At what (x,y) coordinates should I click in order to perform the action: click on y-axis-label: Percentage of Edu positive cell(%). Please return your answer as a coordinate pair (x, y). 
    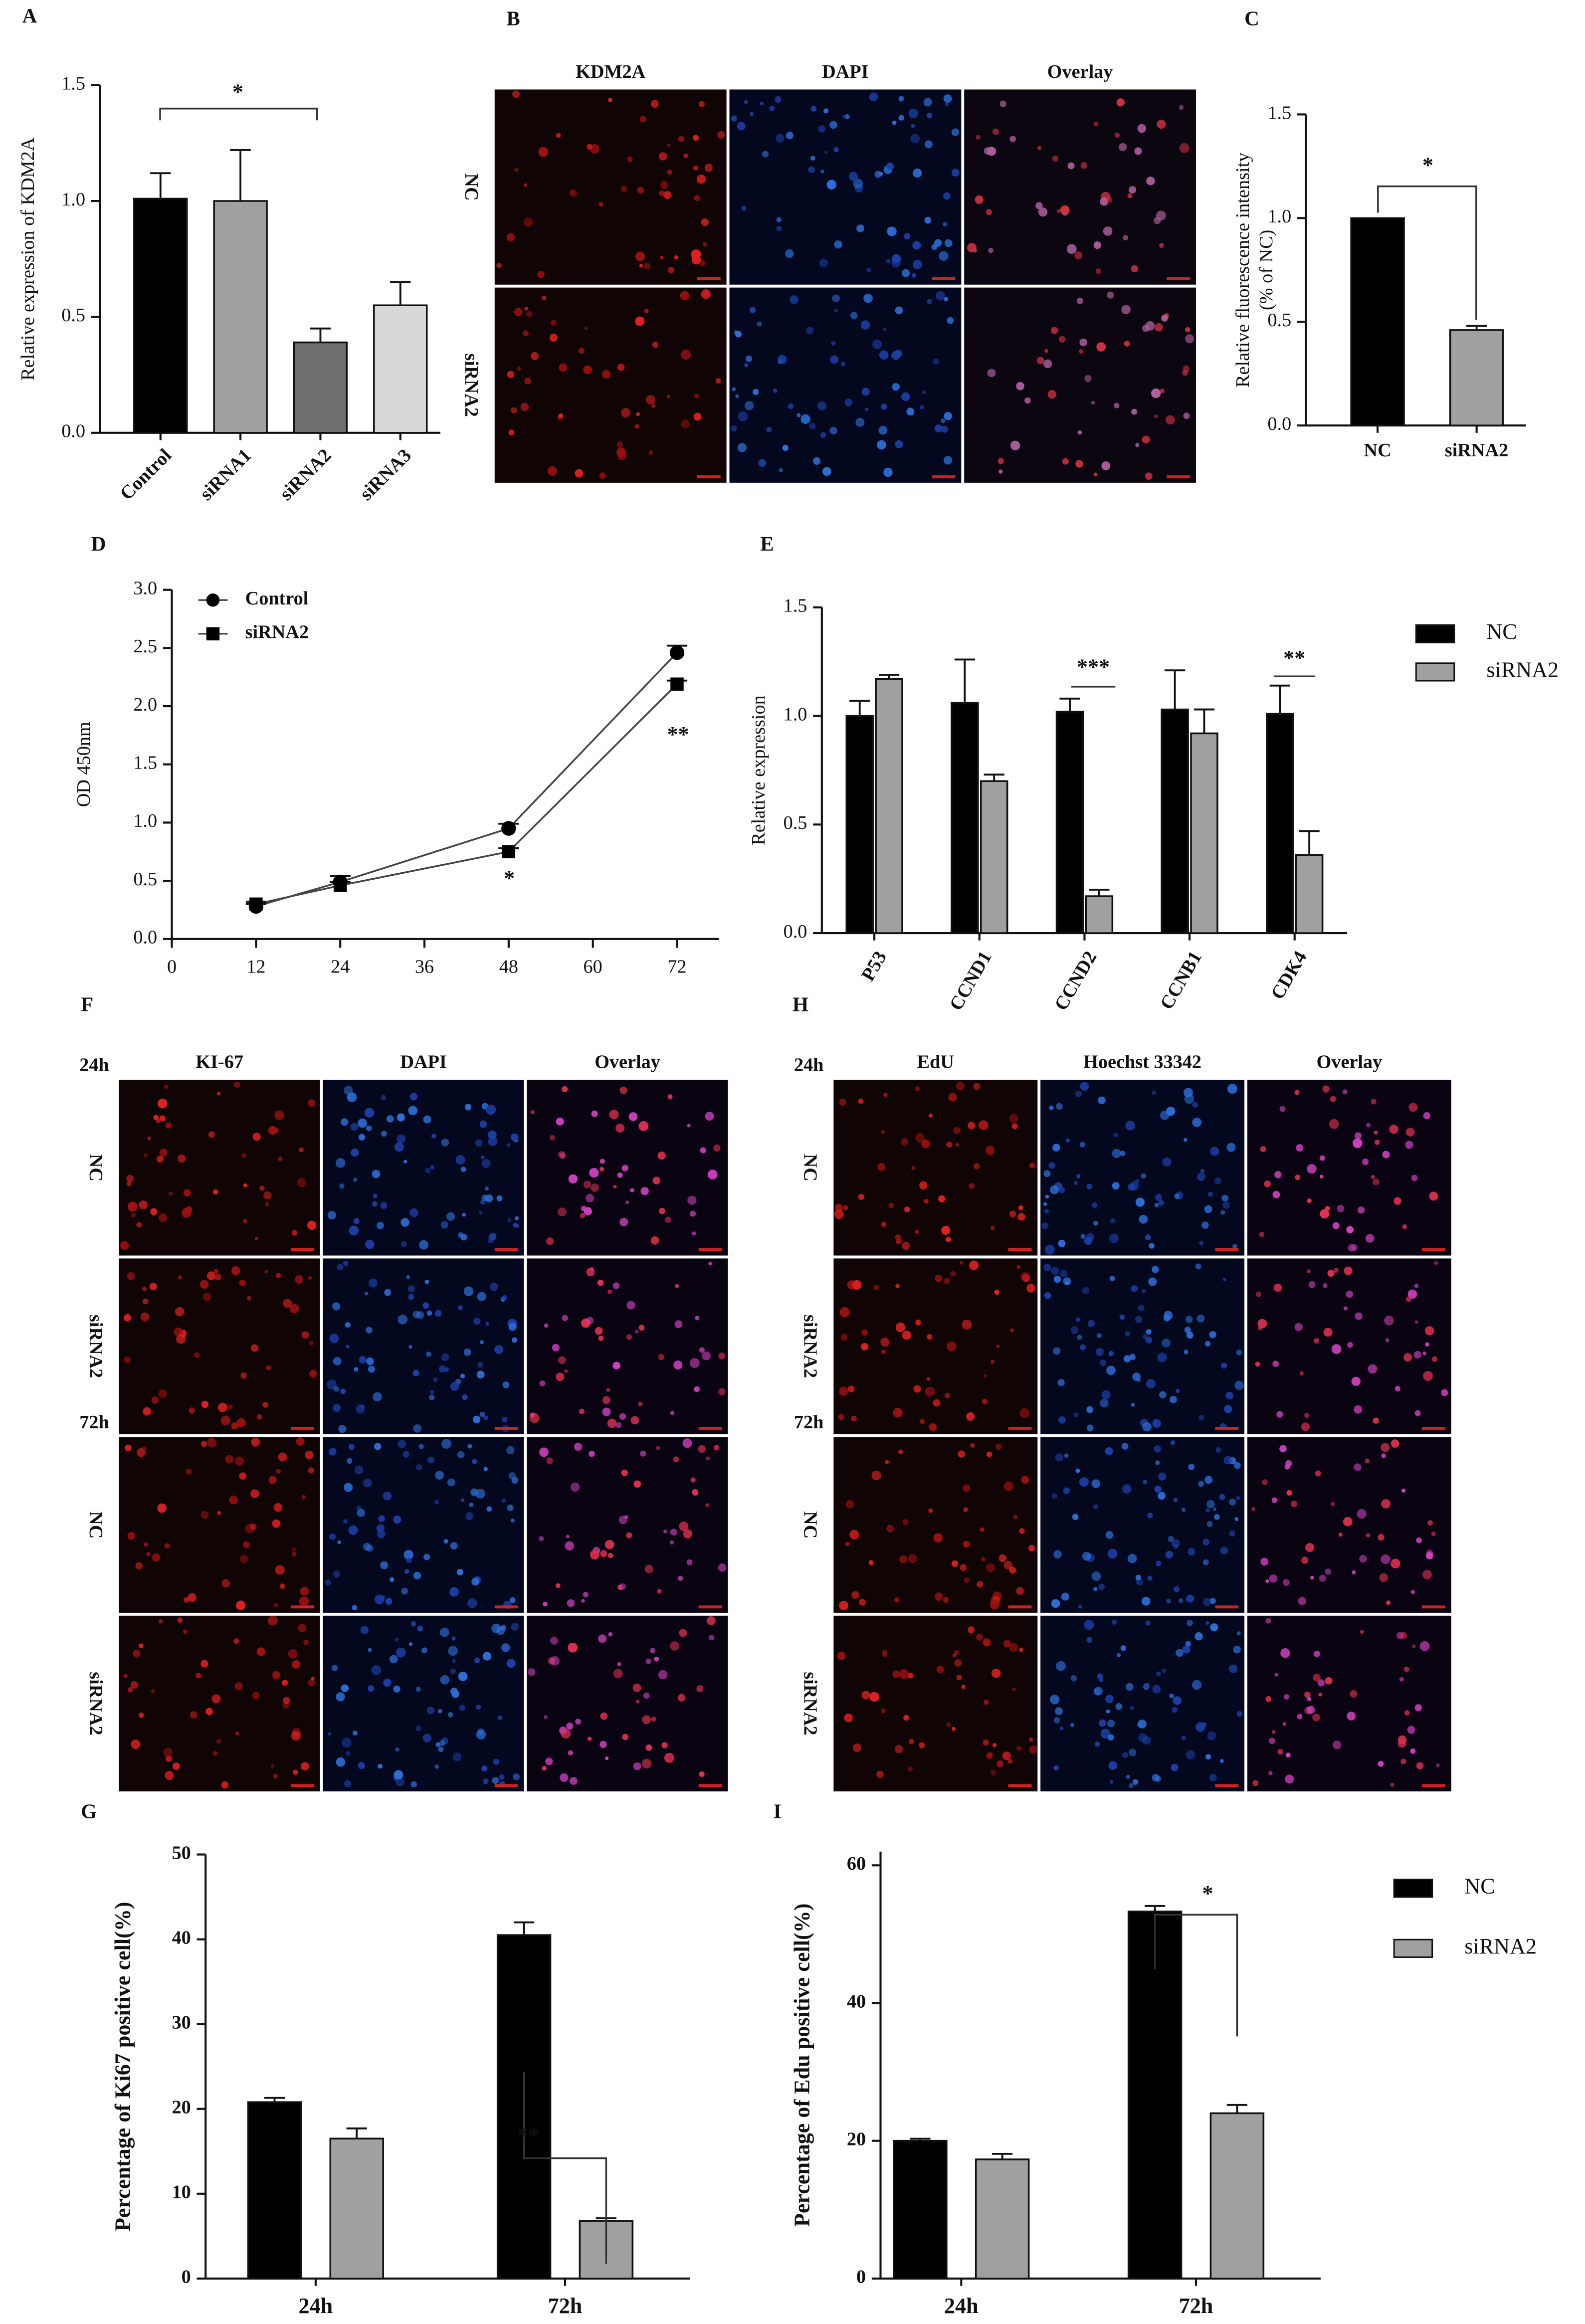
    Looking at the image, I should click on (802, 2065).